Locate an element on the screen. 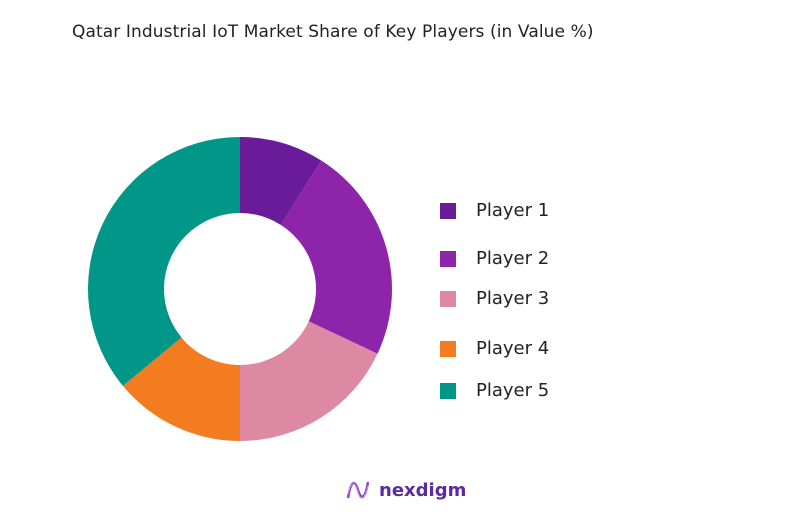 This screenshot has height=516, width=790. legend-label: Player 3 is located at coordinates (513, 298).